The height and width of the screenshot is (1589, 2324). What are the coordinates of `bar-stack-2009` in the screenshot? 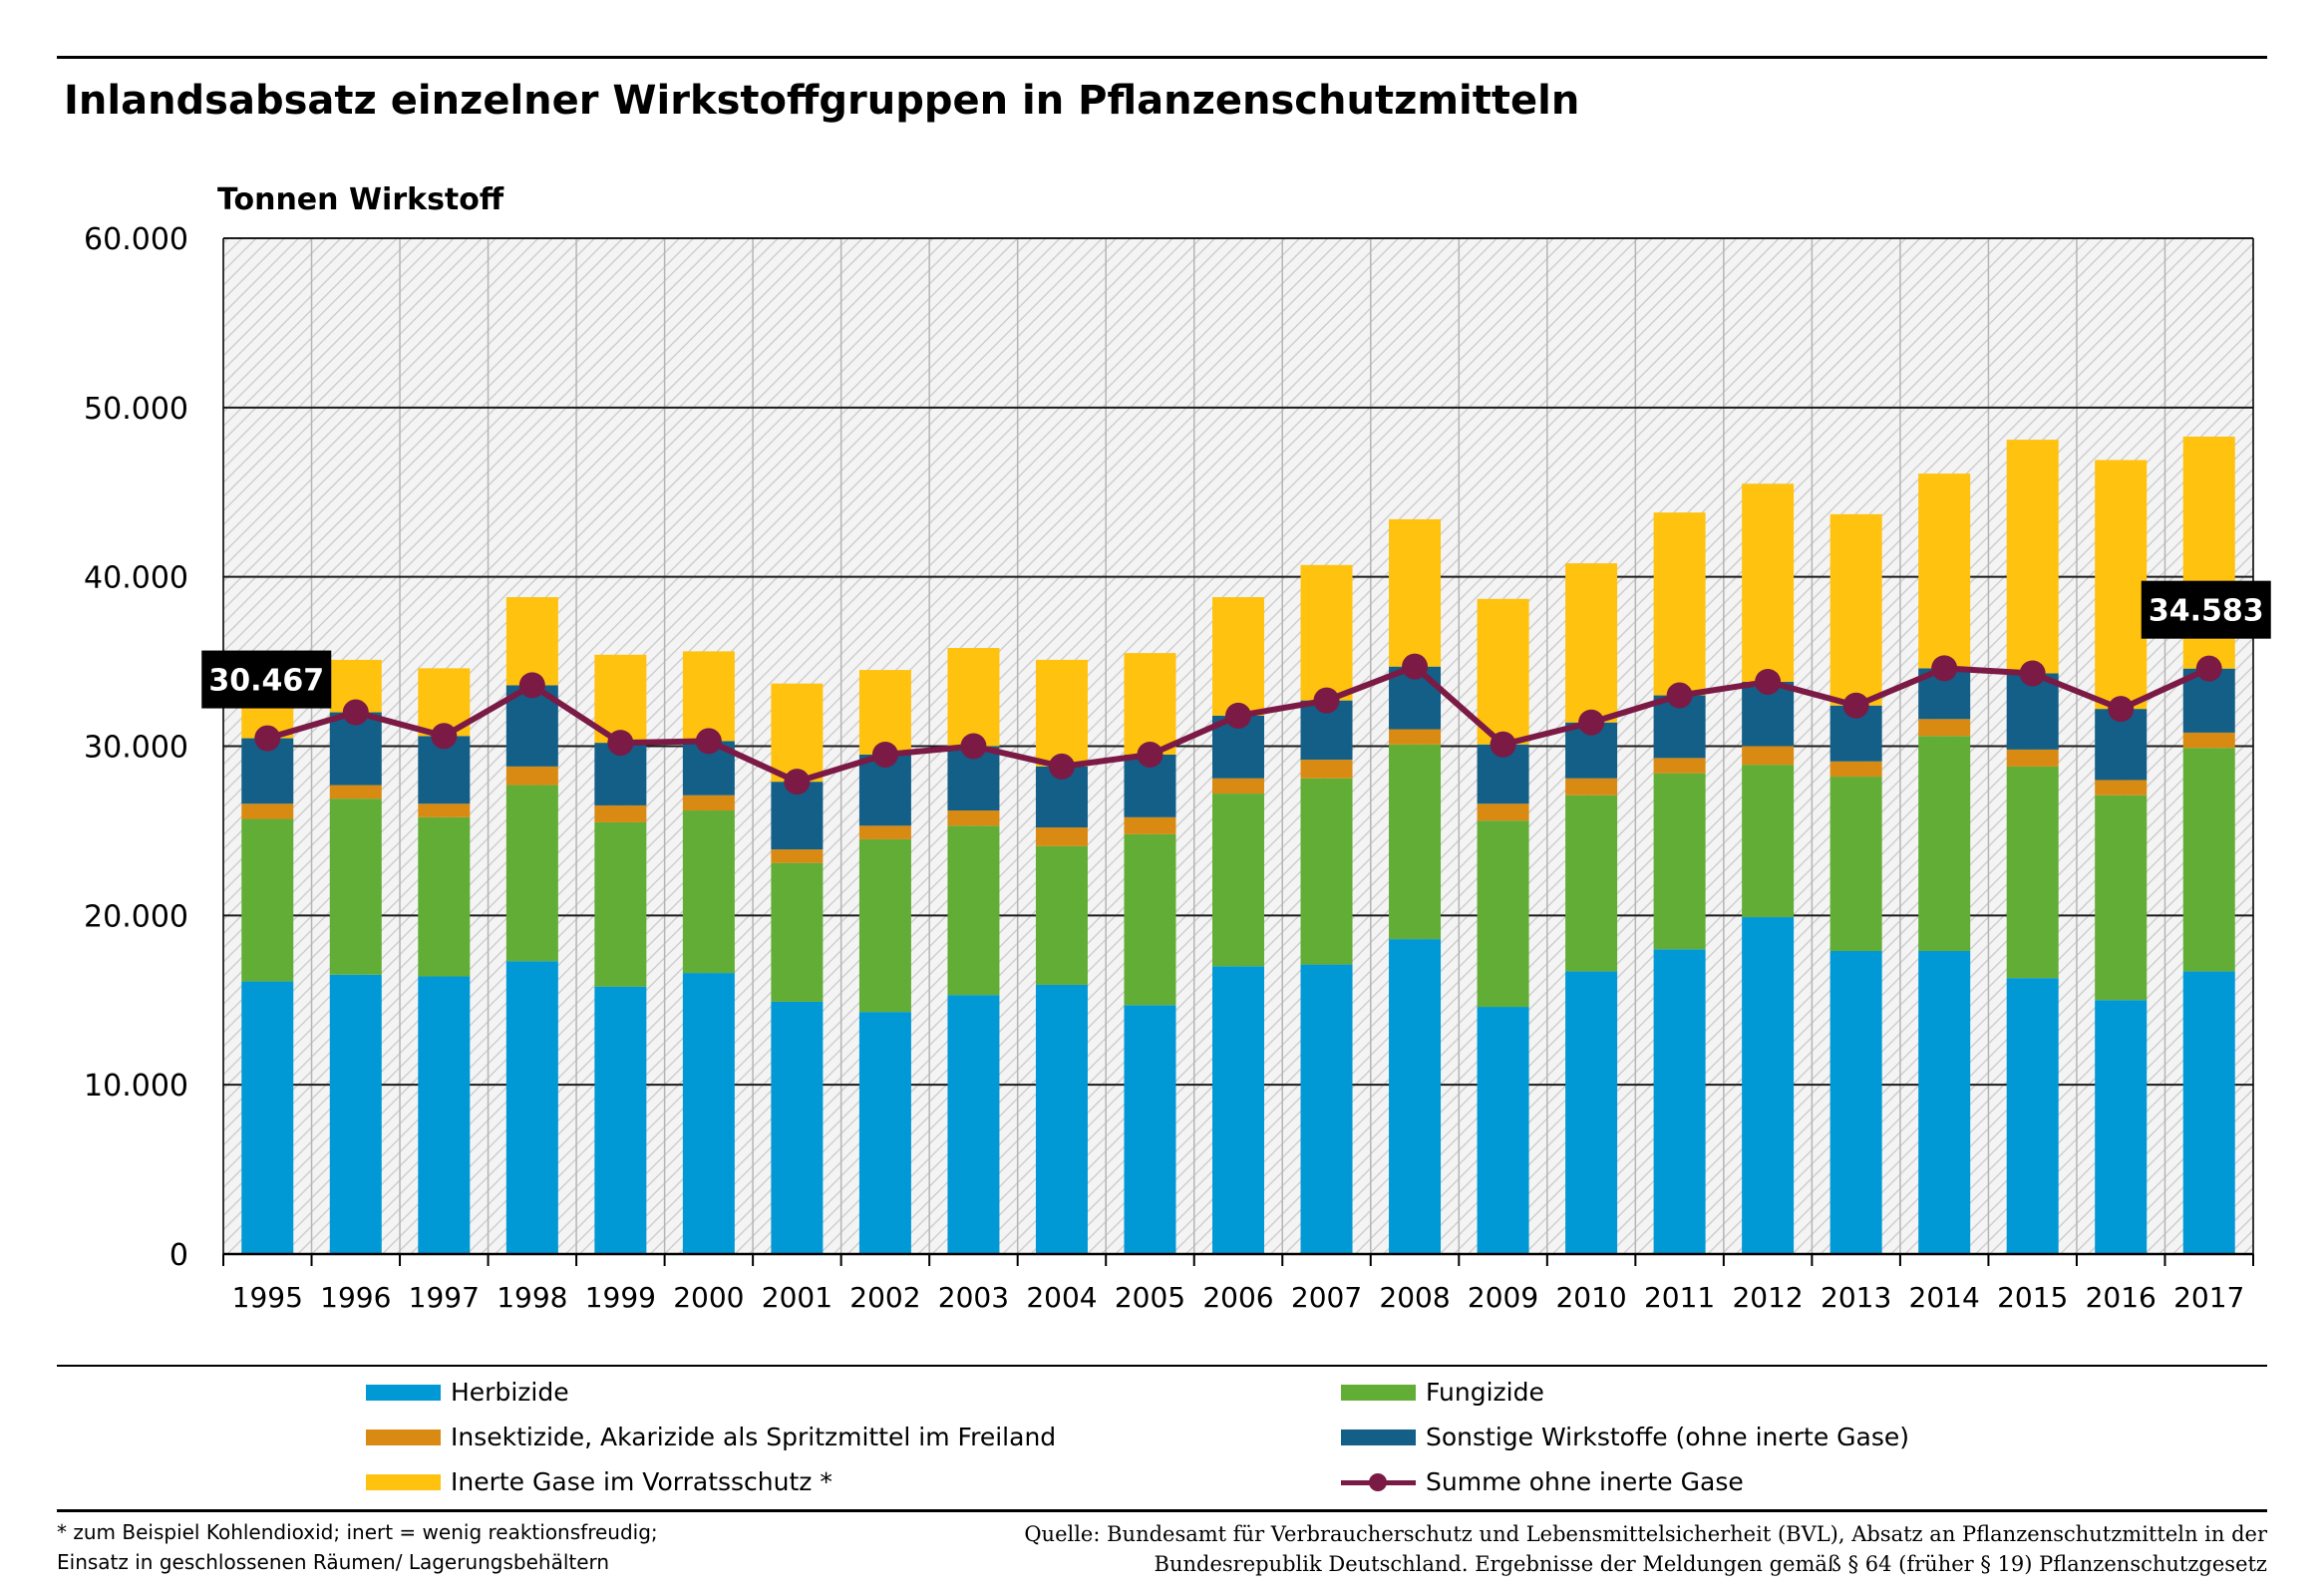 It's located at (1503, 926).